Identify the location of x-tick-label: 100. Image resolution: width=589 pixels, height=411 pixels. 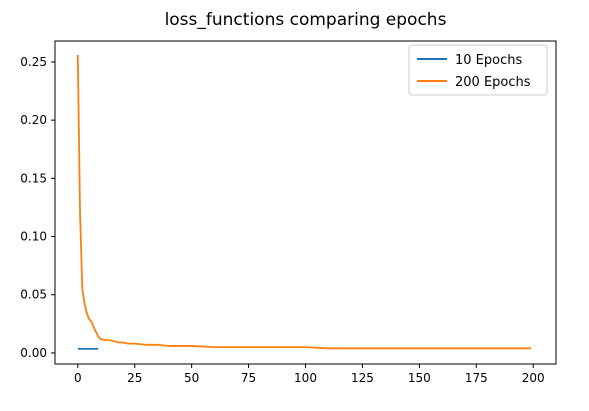
(305, 378).